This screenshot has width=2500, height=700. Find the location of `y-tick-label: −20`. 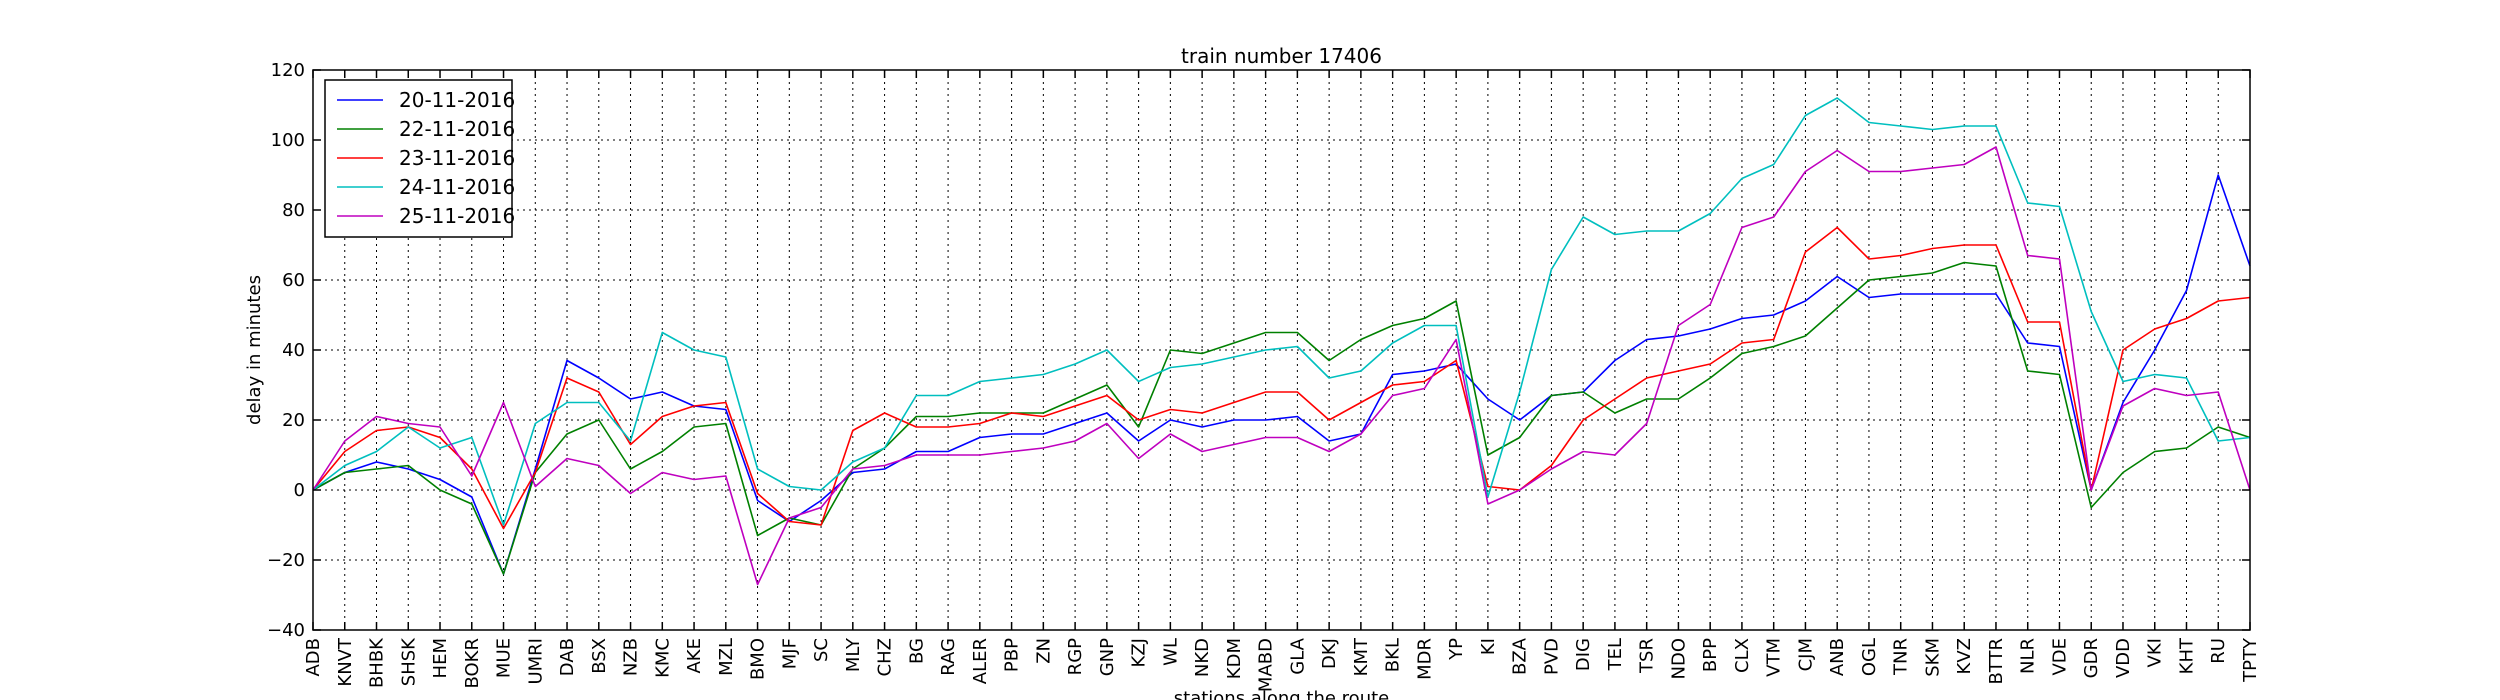

y-tick-label: −20 is located at coordinates (286, 560).